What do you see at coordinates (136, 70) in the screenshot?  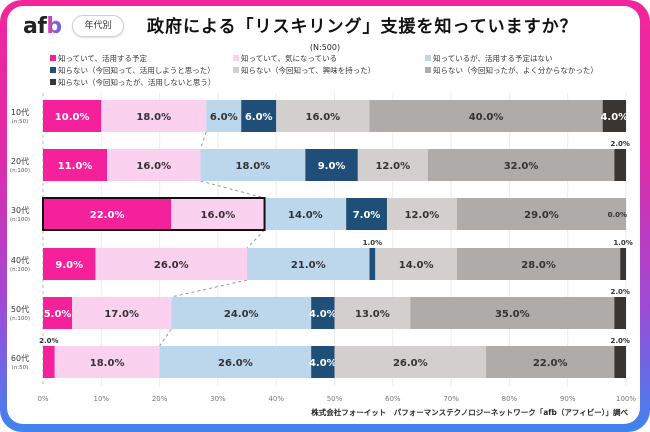 I see `legend-label: 知らない（今回知って、活用しようと思った）` at bounding box center [136, 70].